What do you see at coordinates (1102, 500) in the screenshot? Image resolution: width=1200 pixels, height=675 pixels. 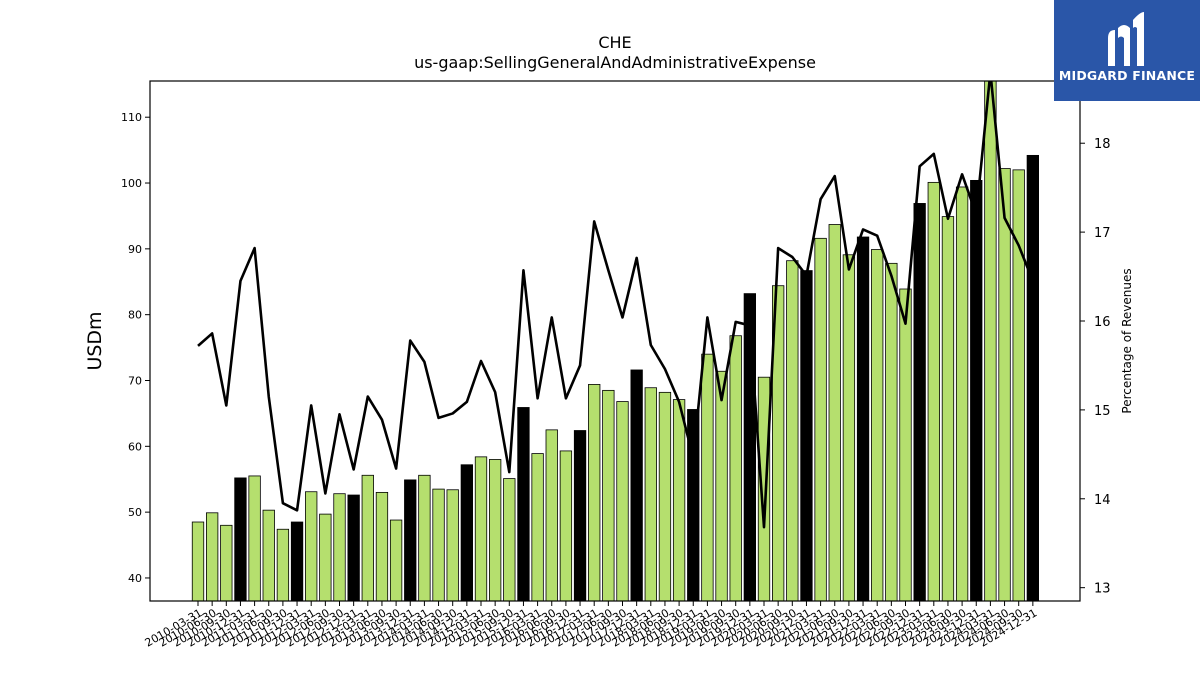 I see `y2-tick-label: 14` at bounding box center [1102, 500].